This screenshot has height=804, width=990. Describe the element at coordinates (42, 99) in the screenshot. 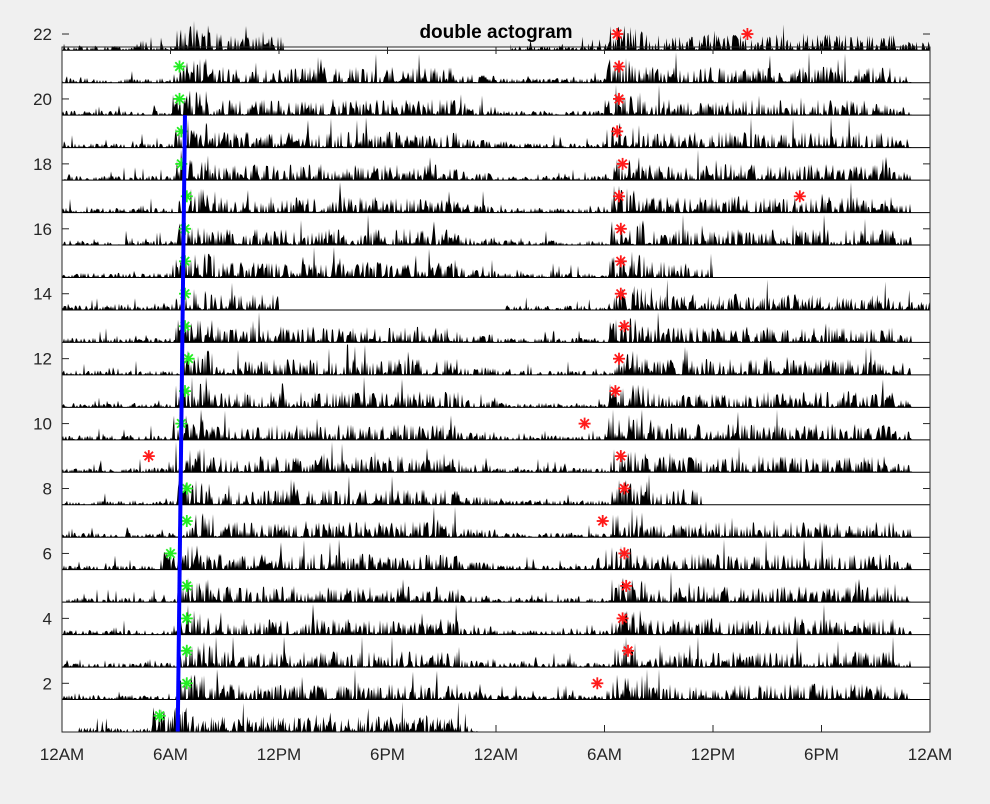

I see `y-tick-label: 20` at that location.